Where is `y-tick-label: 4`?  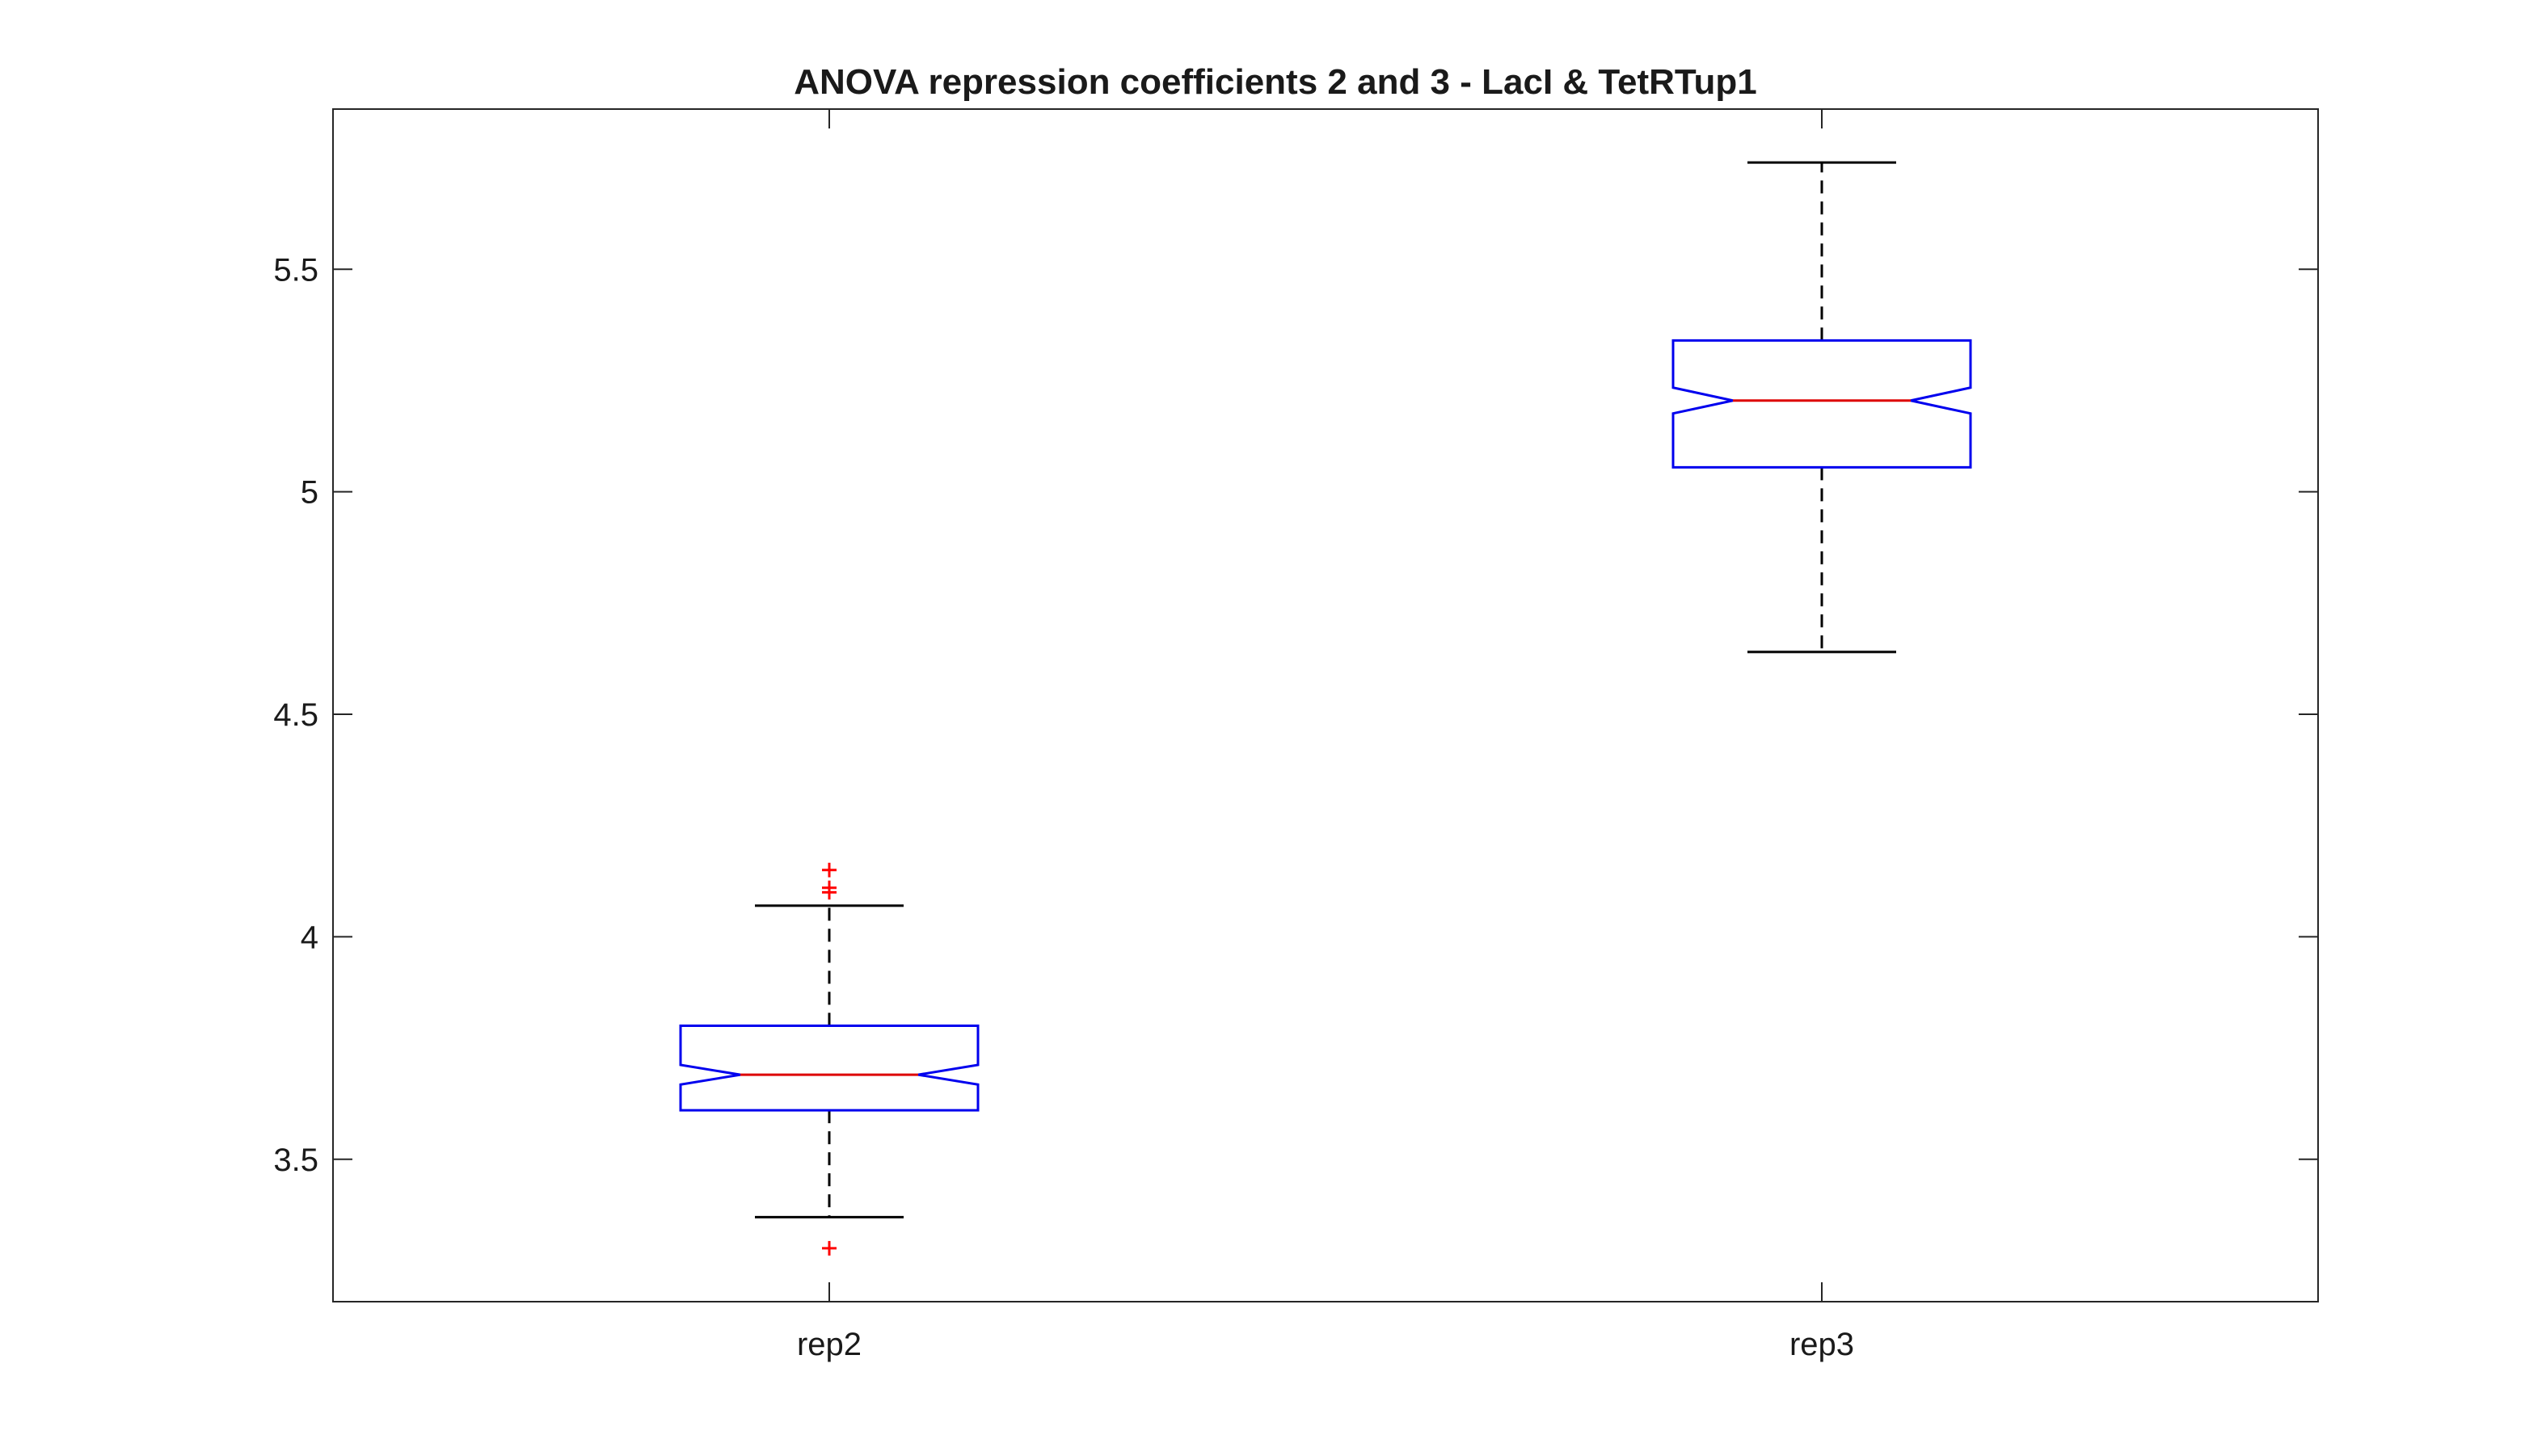
y-tick-label: 4 is located at coordinates (309, 937).